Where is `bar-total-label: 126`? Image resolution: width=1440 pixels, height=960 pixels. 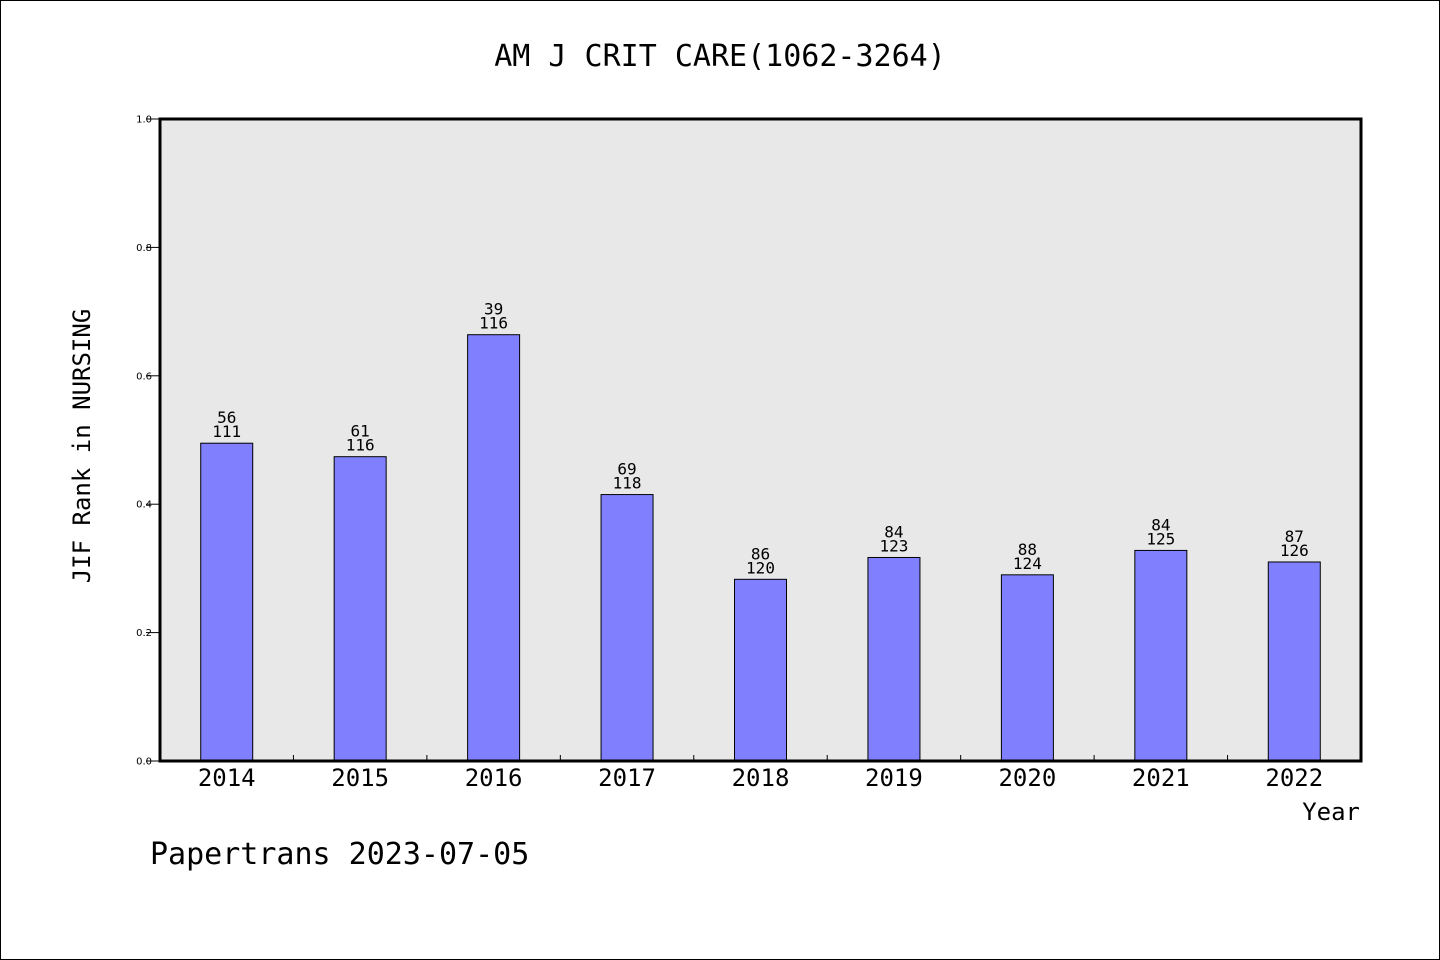
bar-total-label: 126 is located at coordinates (1294, 550).